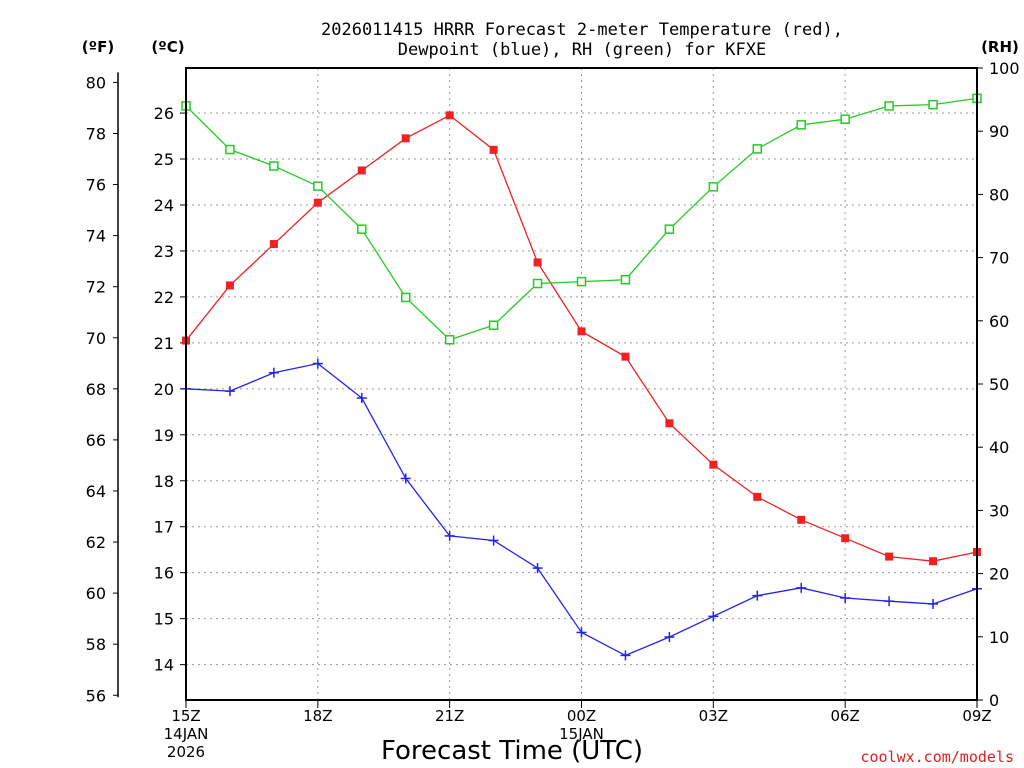  What do you see at coordinates (937, 757) in the screenshot?
I see `credit-link: coolwx.com/models` at bounding box center [937, 757].